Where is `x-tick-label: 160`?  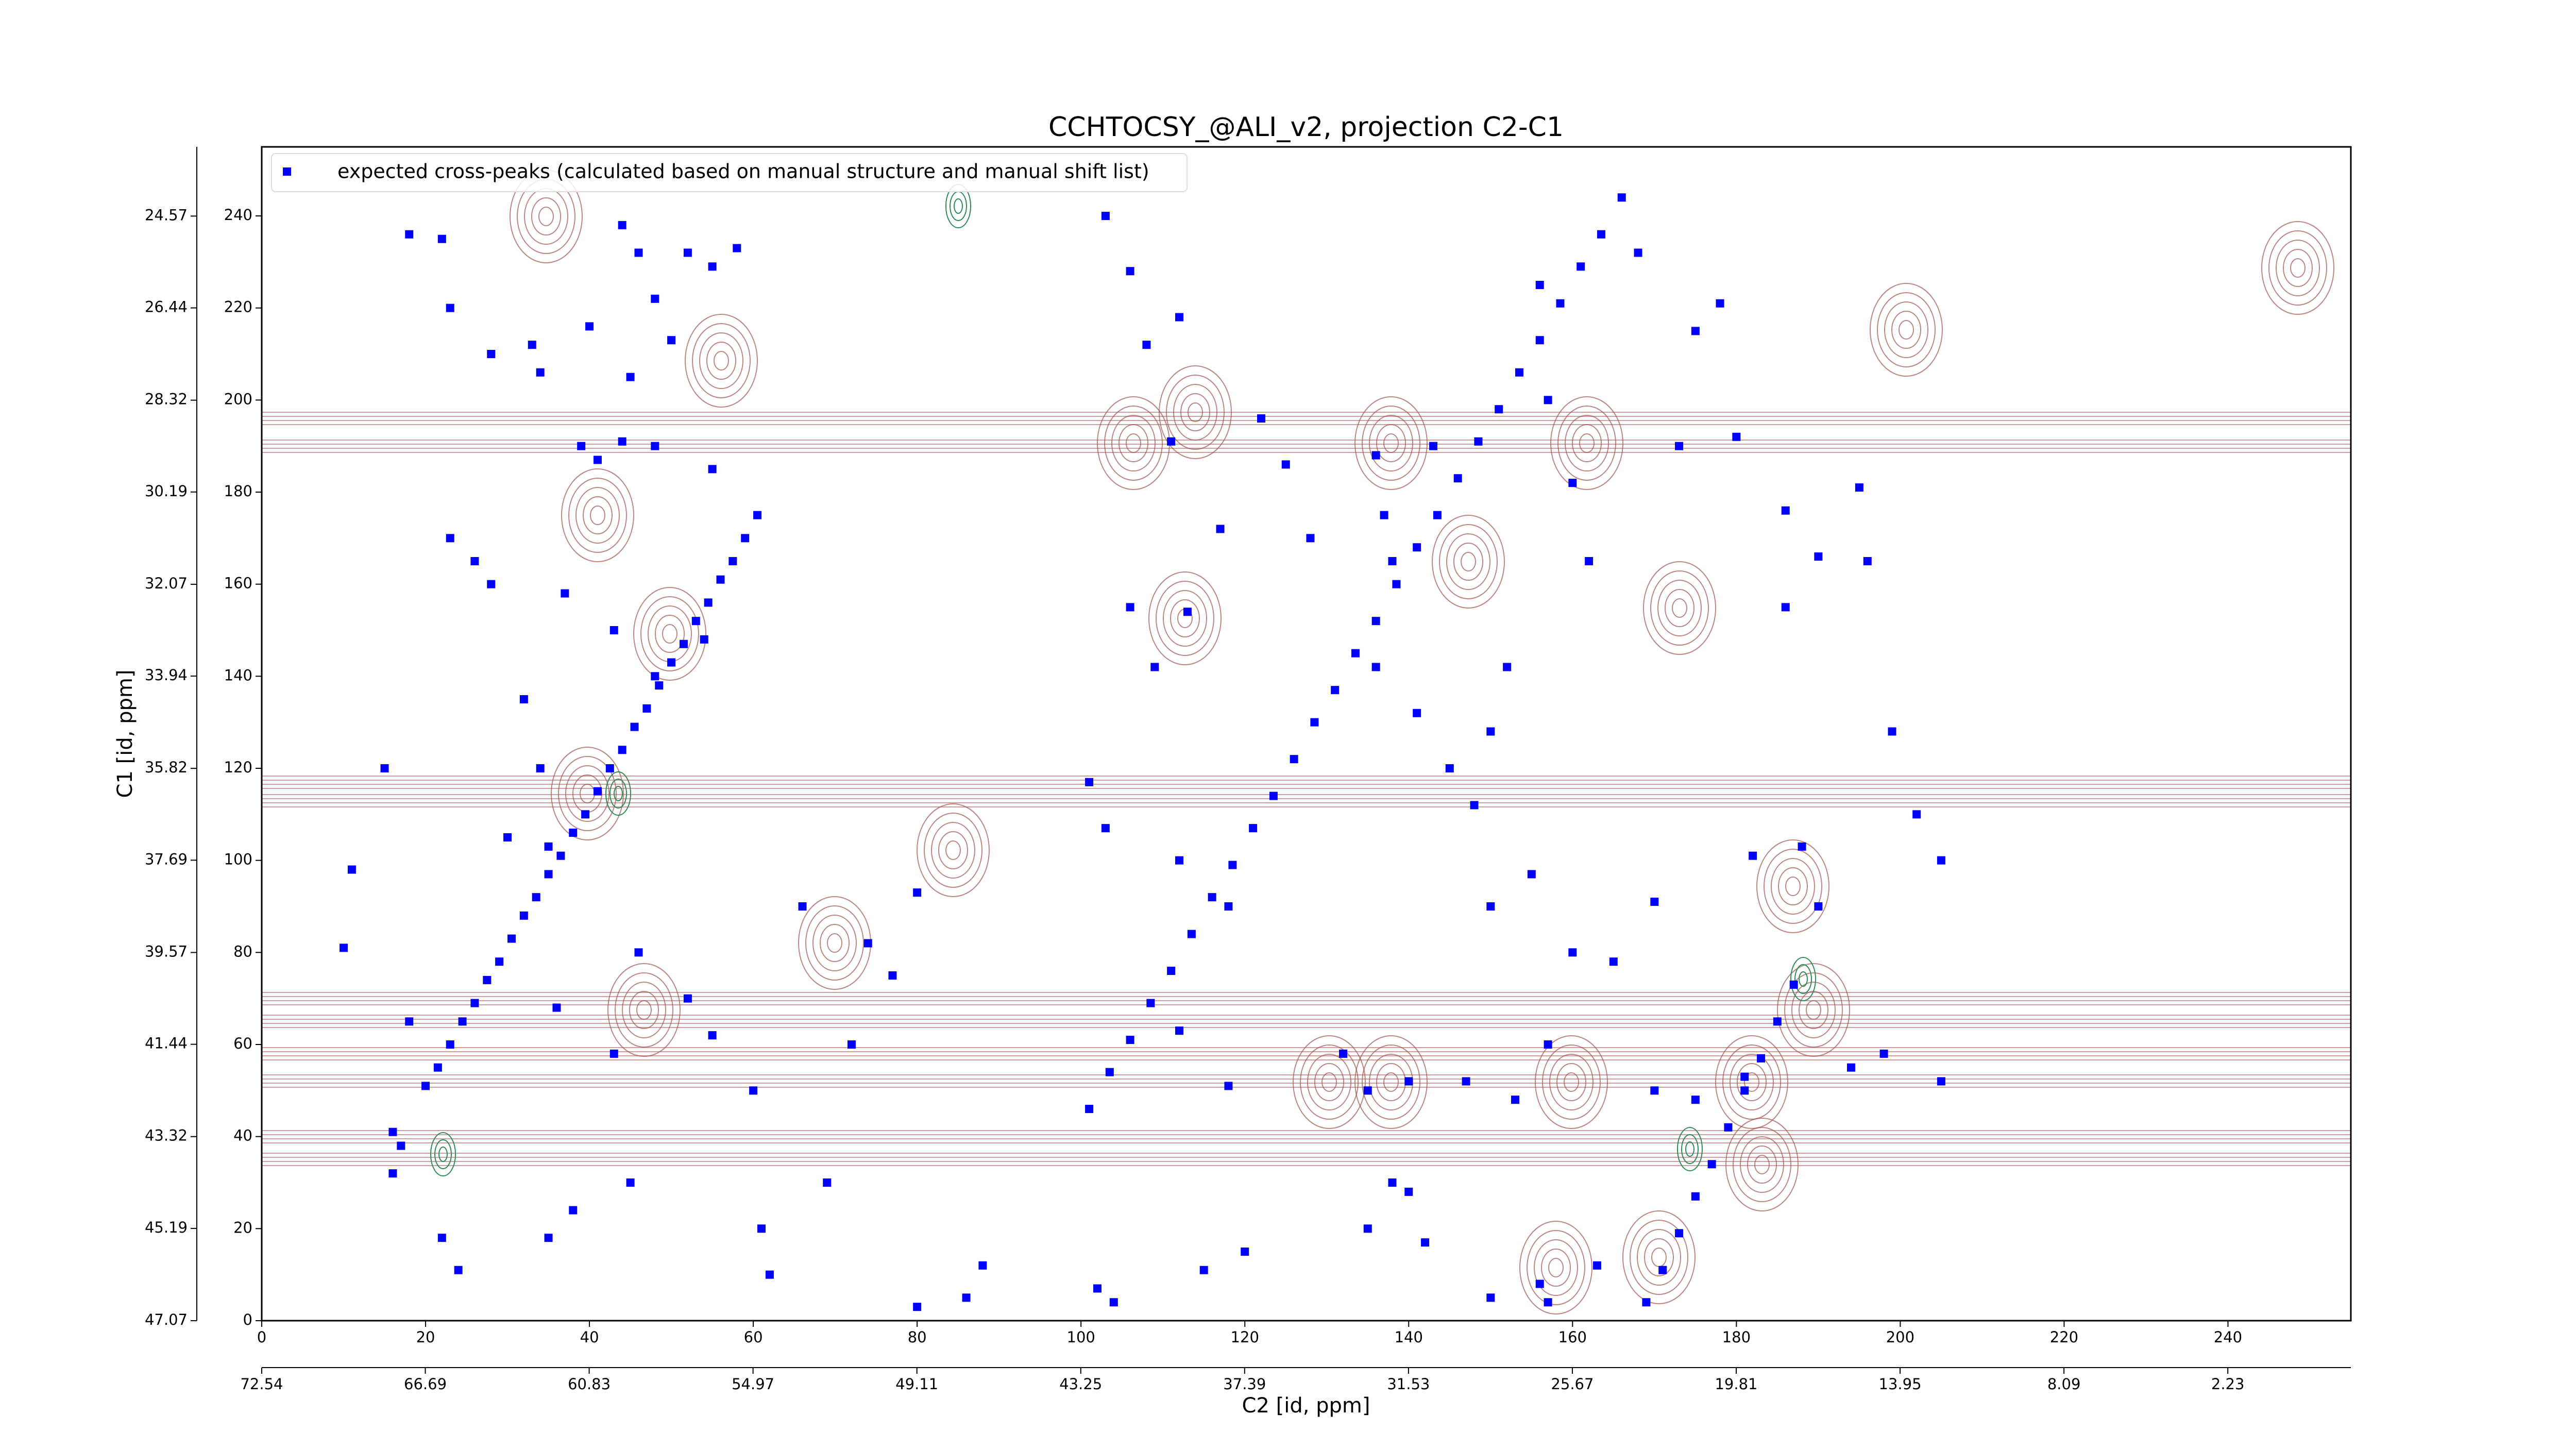 x-tick-label: 160 is located at coordinates (1572, 1337).